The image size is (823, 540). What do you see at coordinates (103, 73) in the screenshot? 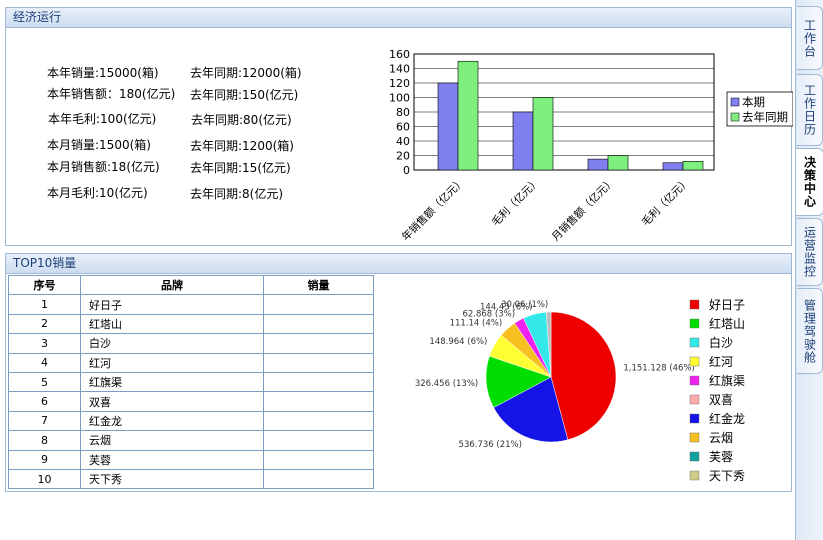
I see `stat-year-sales: 本年销量:15000(箱)` at bounding box center [103, 73].